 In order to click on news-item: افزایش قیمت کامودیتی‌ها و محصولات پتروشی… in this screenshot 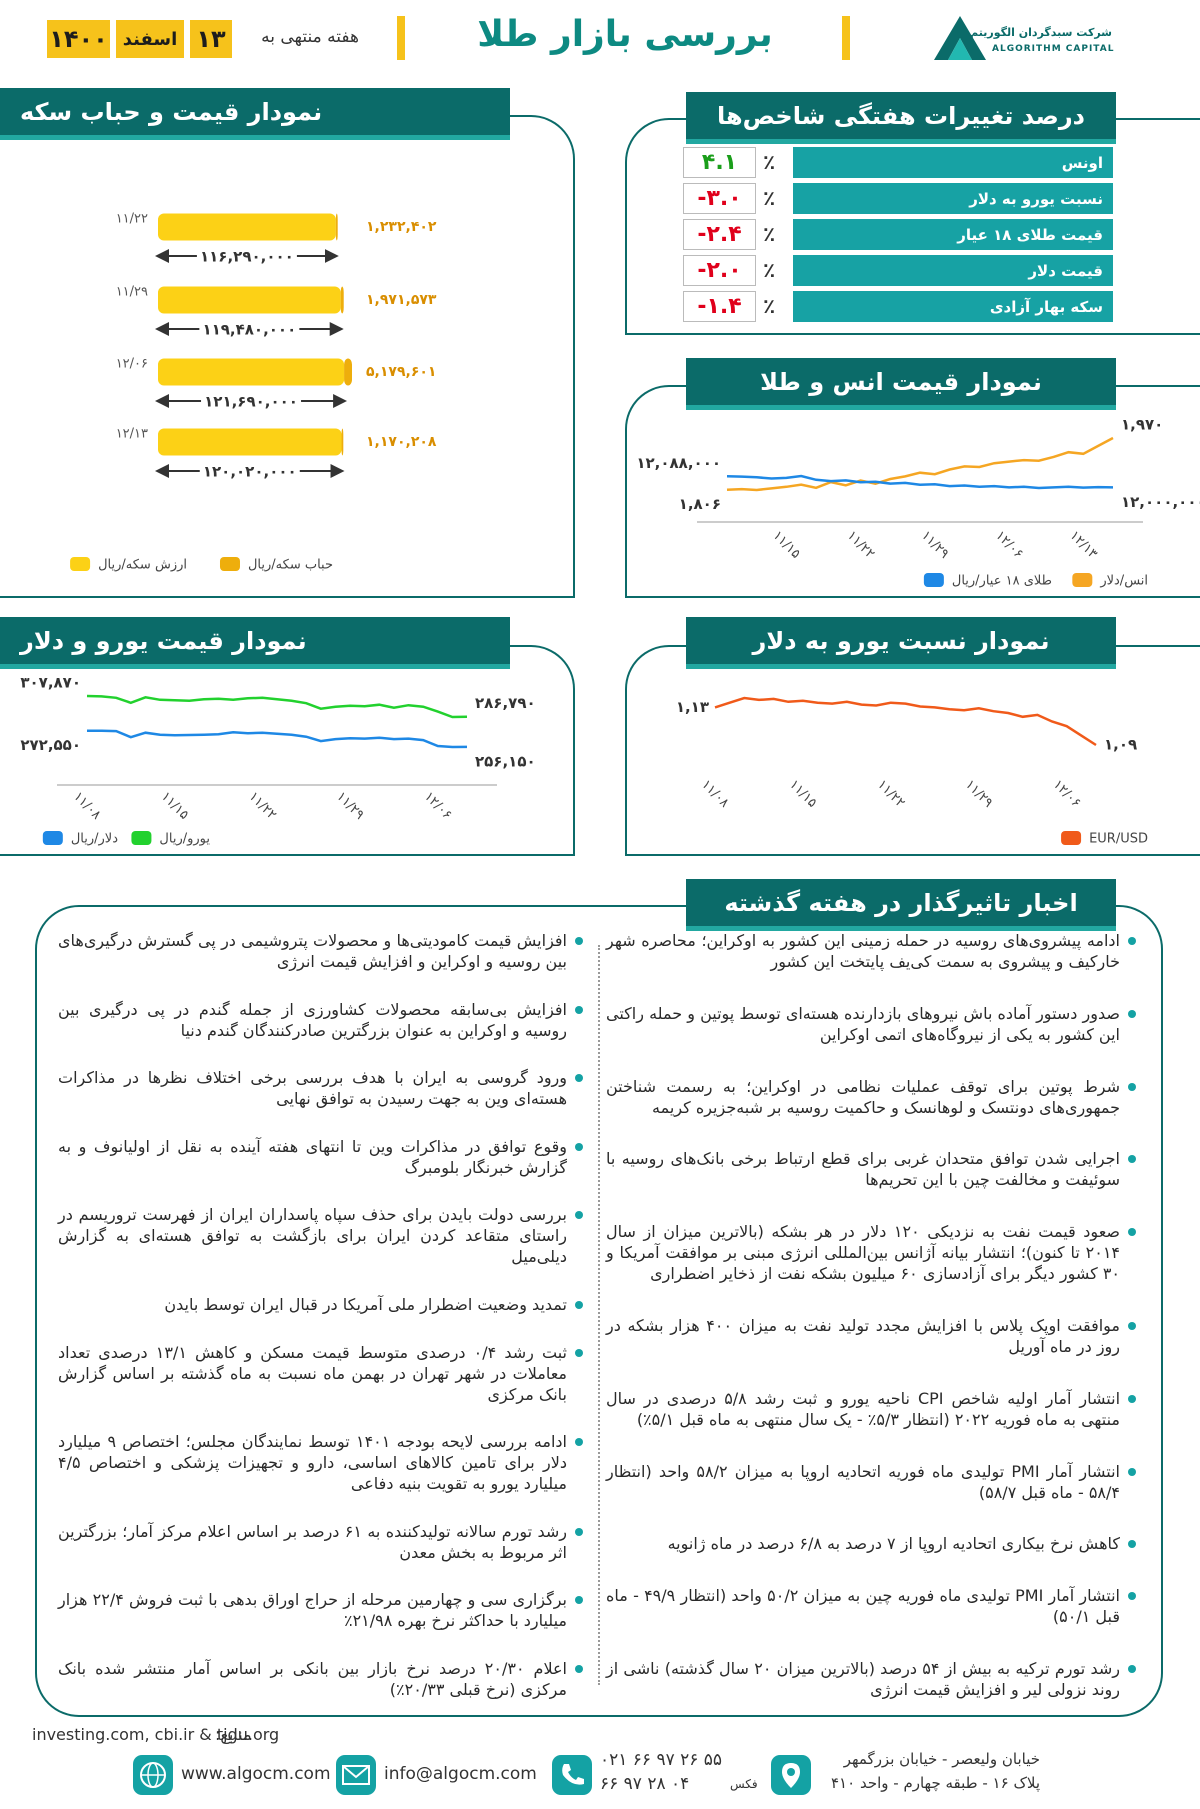, I will do `click(320, 951)`.